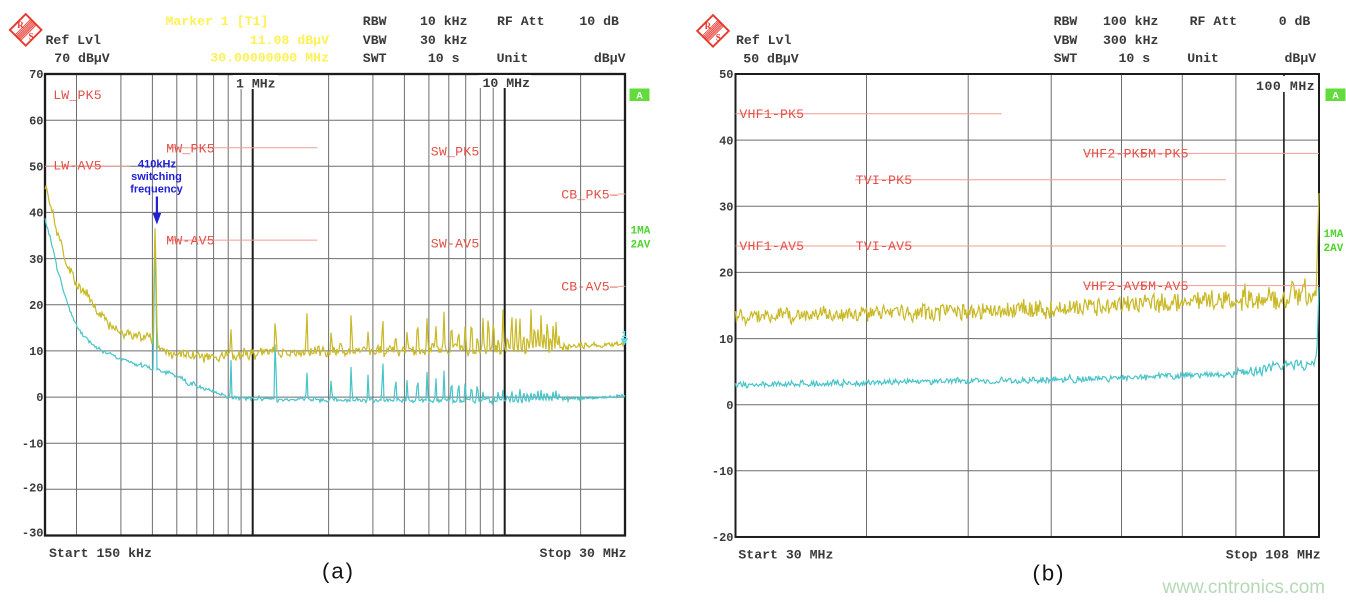 Image resolution: width=1346 pixels, height=602 pixels. I want to click on svg-text: VHF2-AV5, so click(1115, 286).